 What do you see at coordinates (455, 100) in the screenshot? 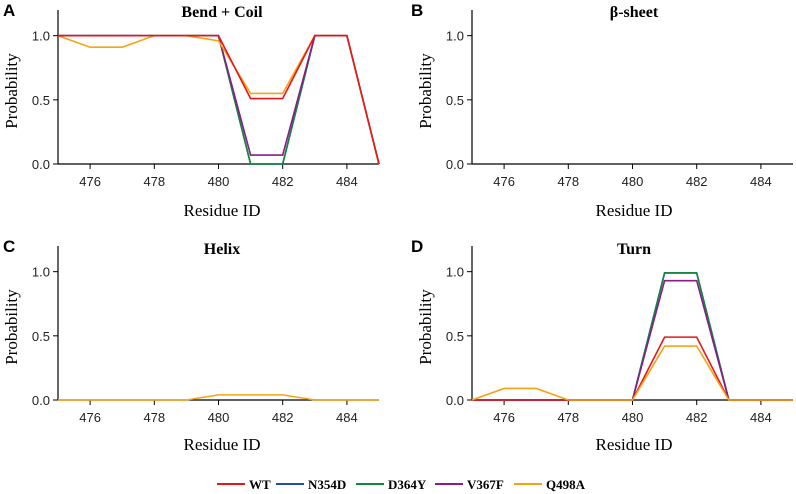
I see `y-tick-label-b-1: 0.5` at bounding box center [455, 100].